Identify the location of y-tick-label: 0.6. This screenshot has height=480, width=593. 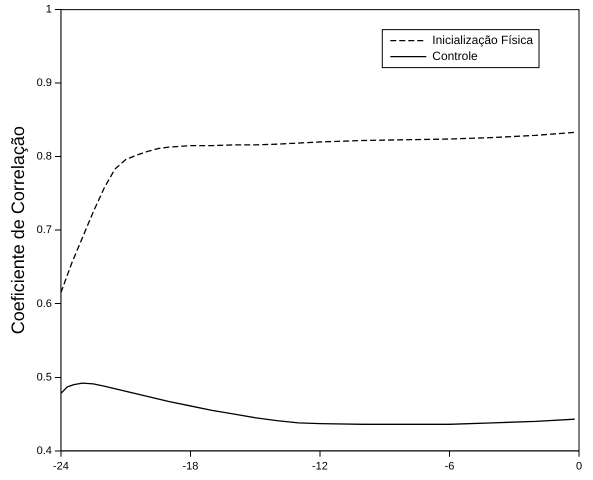
(44, 304).